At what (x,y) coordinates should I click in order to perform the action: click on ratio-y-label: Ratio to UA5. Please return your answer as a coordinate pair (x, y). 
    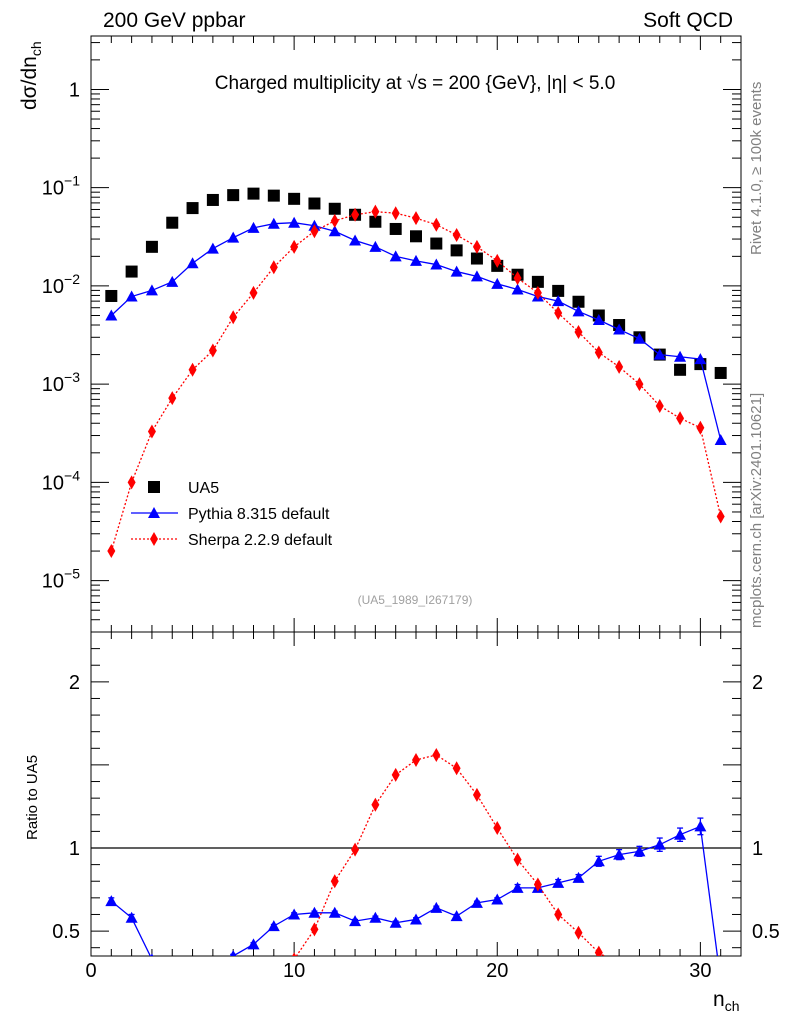
    Looking at the image, I should click on (32, 797).